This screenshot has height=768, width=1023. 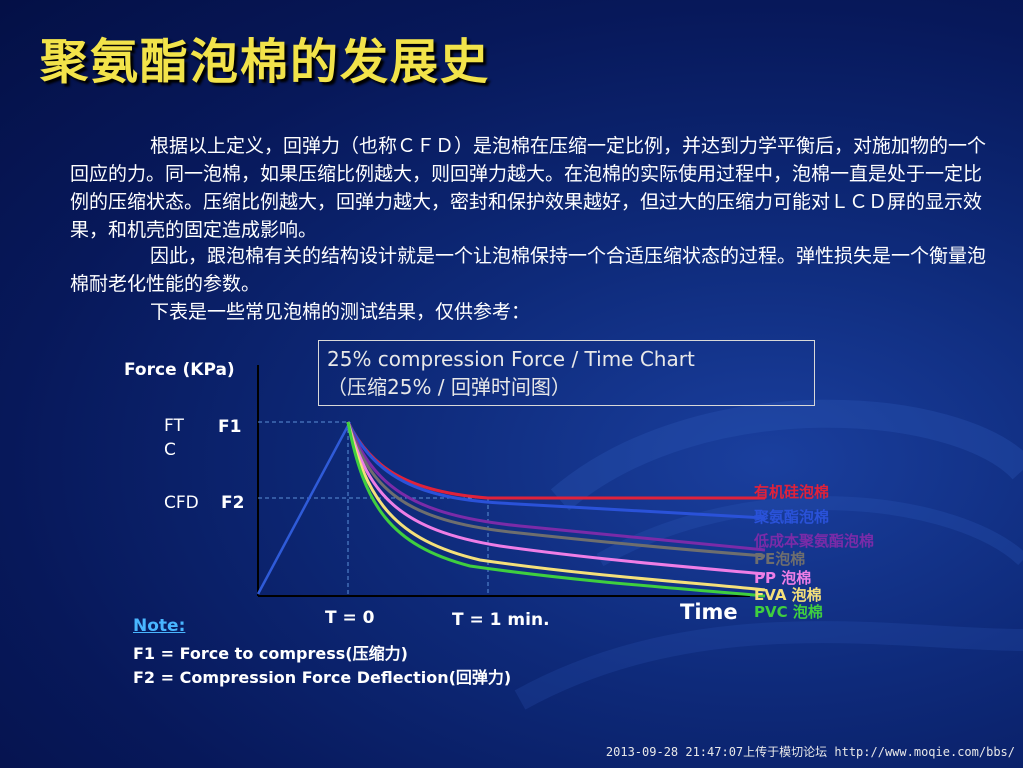 I want to click on y-axis-label: Force (KPa), so click(x=179, y=370).